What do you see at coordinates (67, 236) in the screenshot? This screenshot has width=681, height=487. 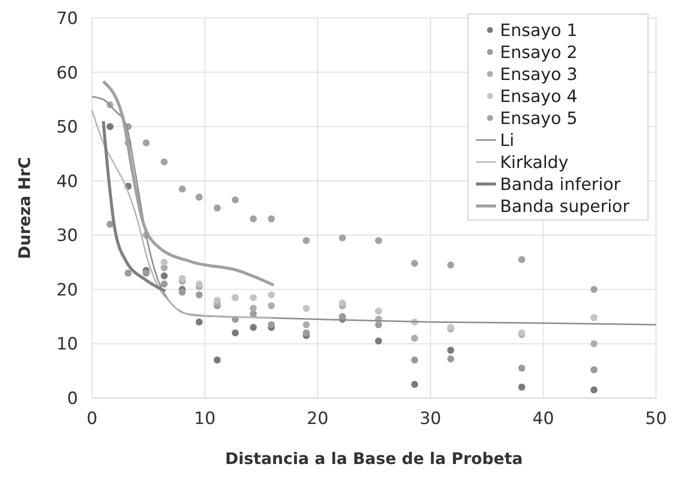 I see `y-tick-label: 30` at bounding box center [67, 236].